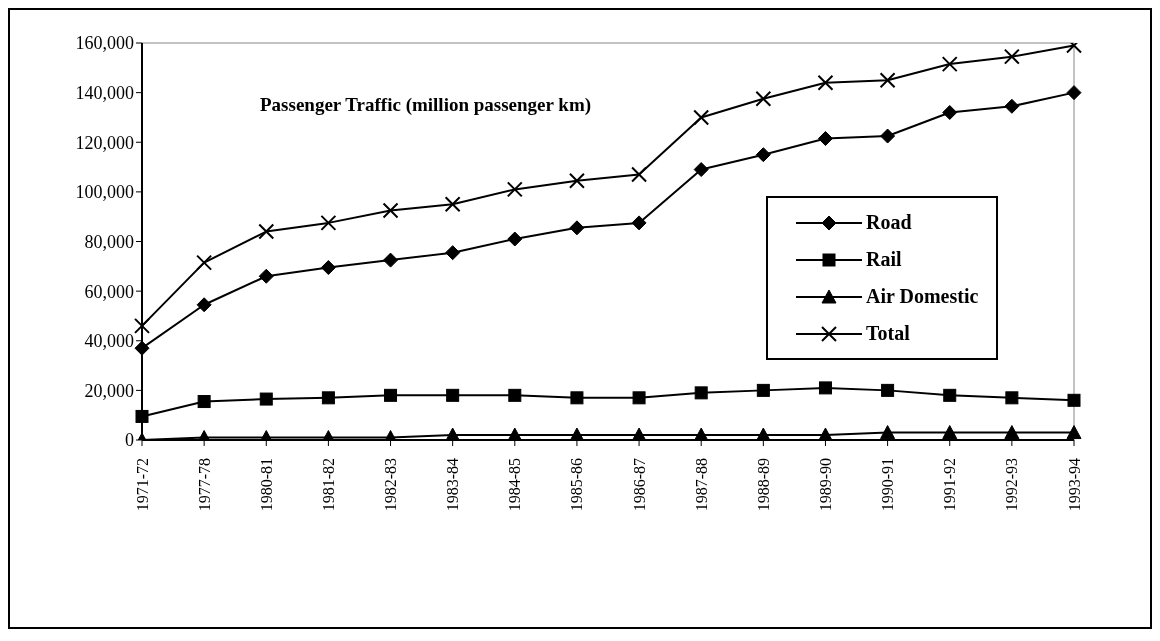 The height and width of the screenshot is (641, 1160). What do you see at coordinates (104, 142) in the screenshot?
I see `y-tick-label: 120,000` at bounding box center [104, 142].